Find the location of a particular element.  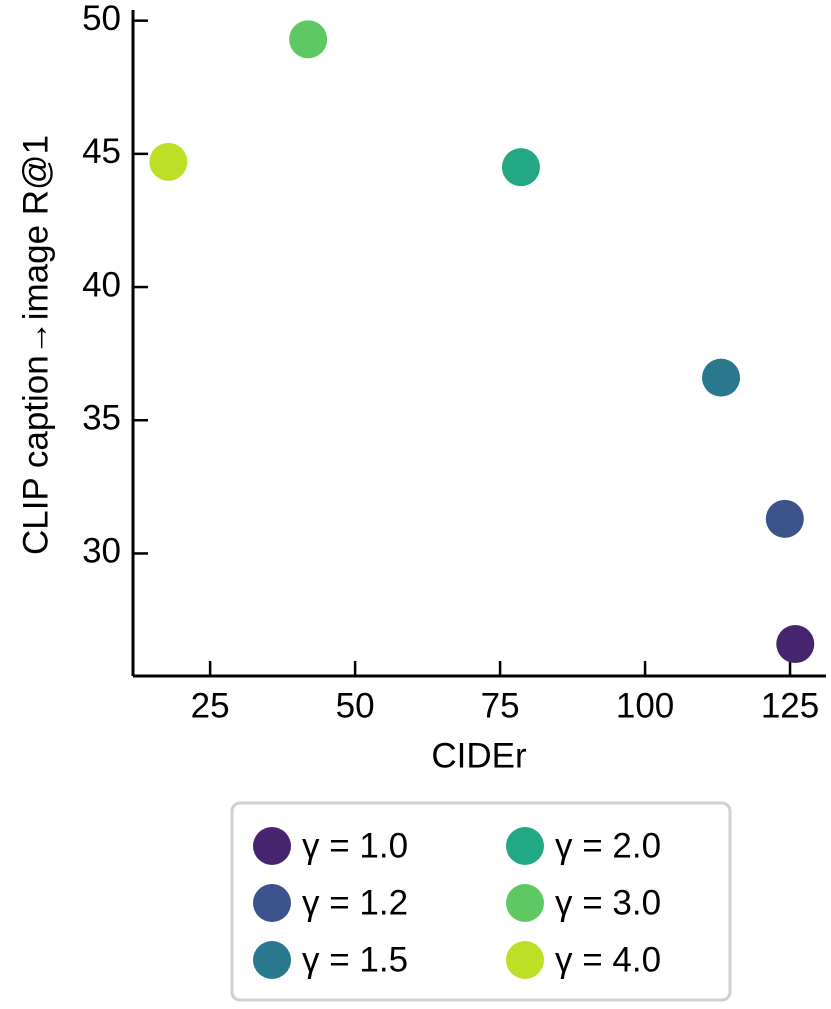

y-tick-label: 40 is located at coordinates (101, 284).